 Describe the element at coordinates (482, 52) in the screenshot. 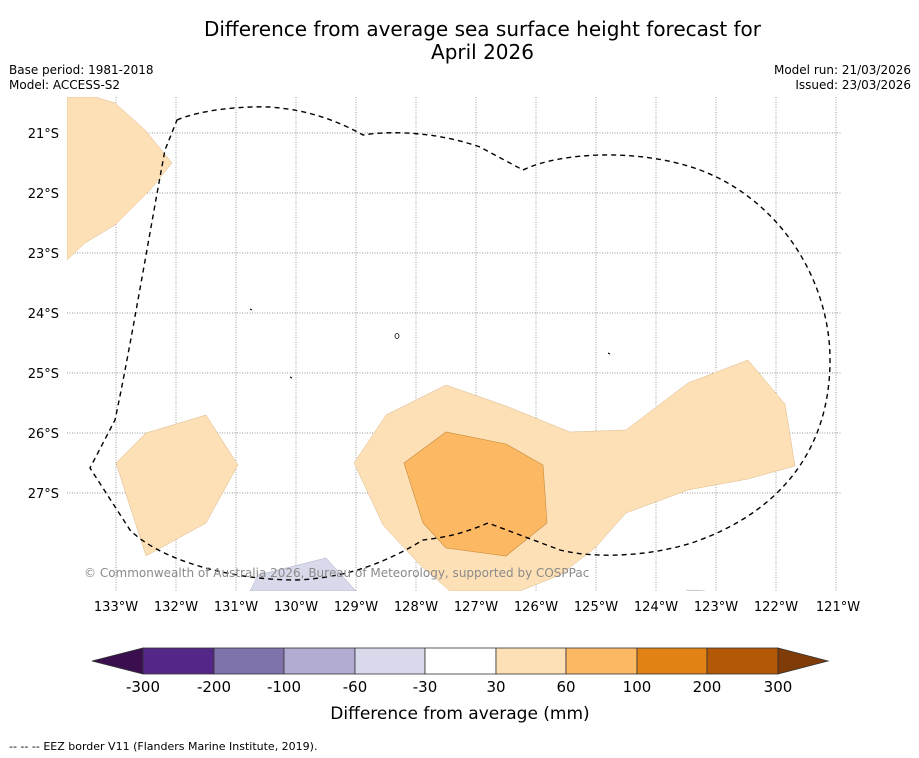

I see `title-line-2: April 2026` at that location.